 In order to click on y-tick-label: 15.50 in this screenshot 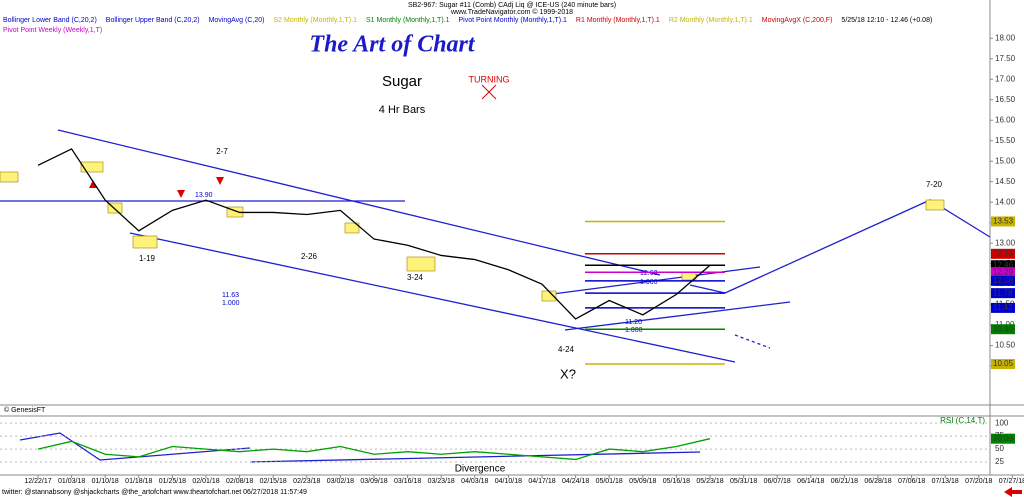, I will do `click(1005, 140)`.